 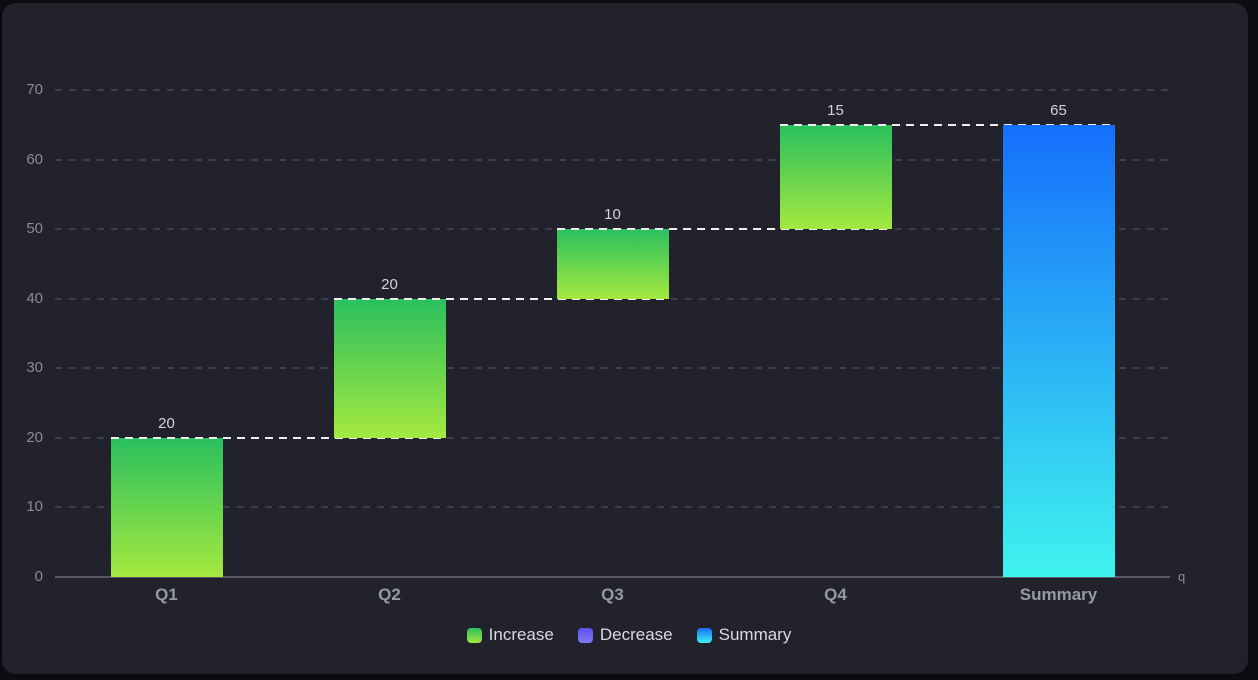 I want to click on legend-label-summary: Summary, so click(x=755, y=634).